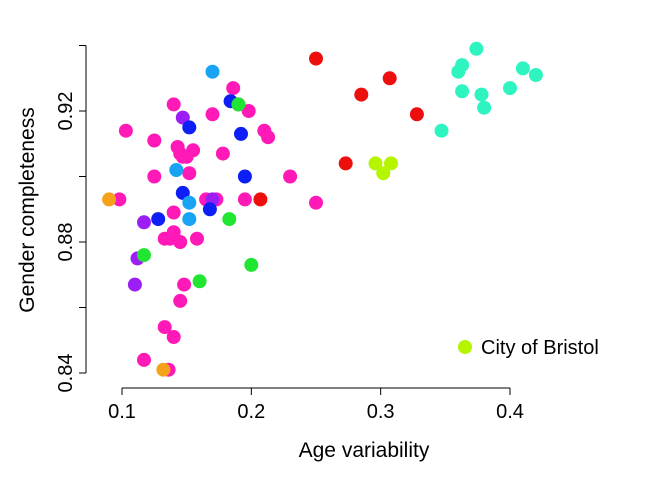  What do you see at coordinates (381, 412) in the screenshot?
I see `x-tick-label-2: 0.3` at bounding box center [381, 412].